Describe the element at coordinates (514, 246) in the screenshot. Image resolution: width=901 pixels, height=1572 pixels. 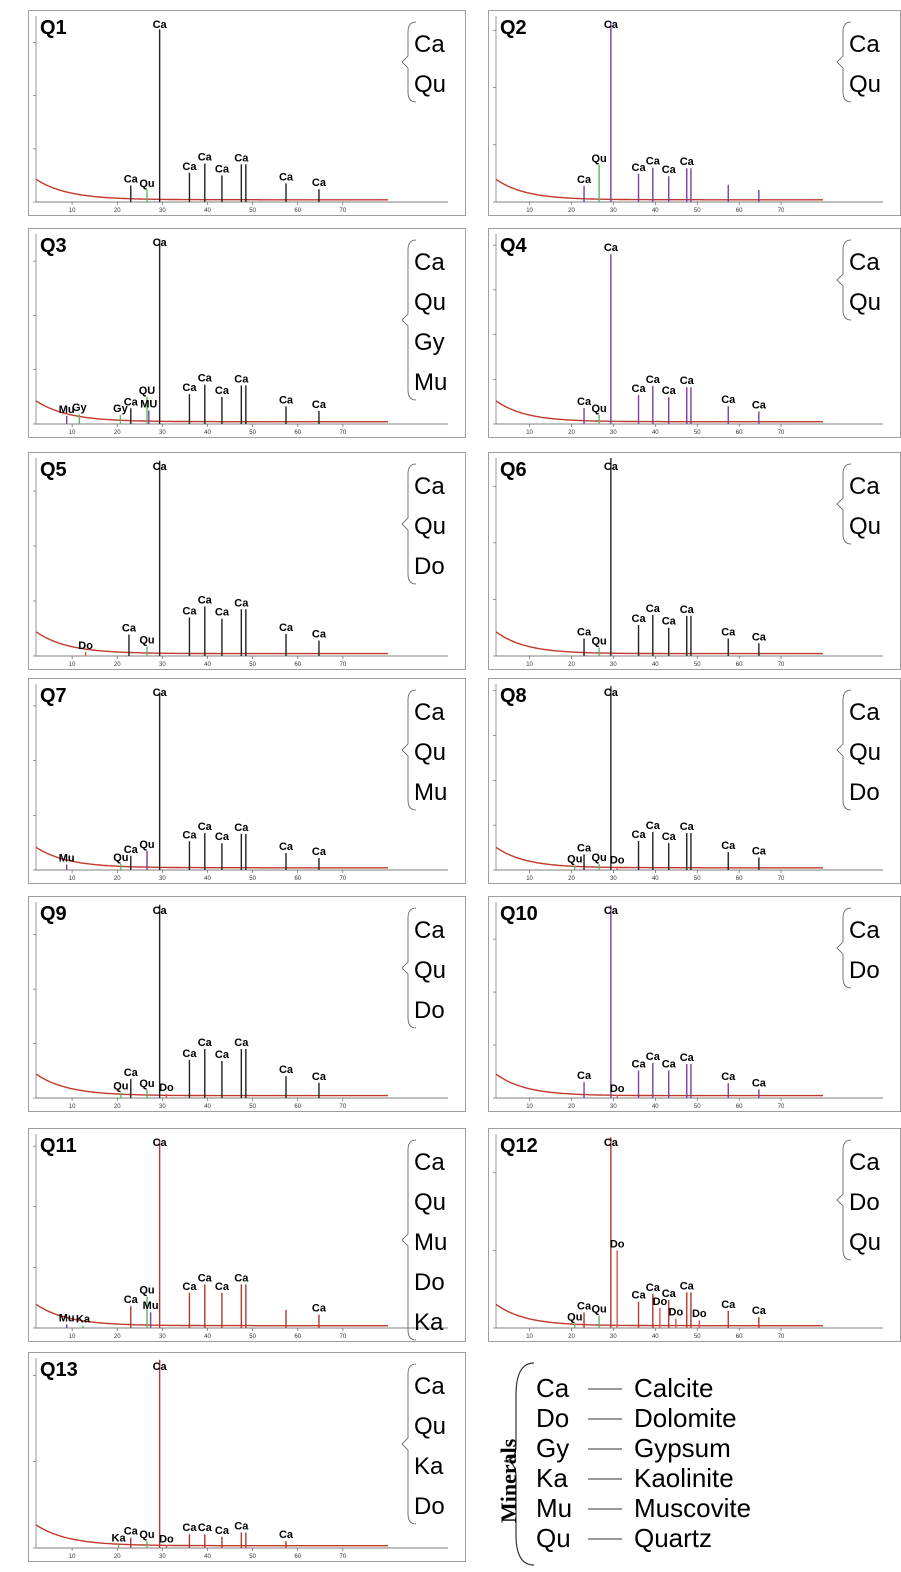
I see `panel-title: Q4` at that location.